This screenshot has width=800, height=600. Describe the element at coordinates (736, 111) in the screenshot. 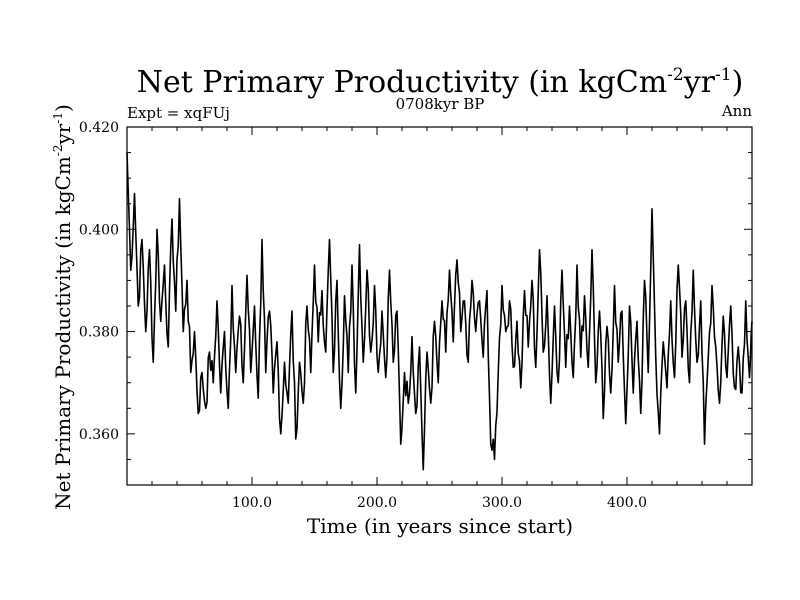

I see `season-label: Ann` at that location.